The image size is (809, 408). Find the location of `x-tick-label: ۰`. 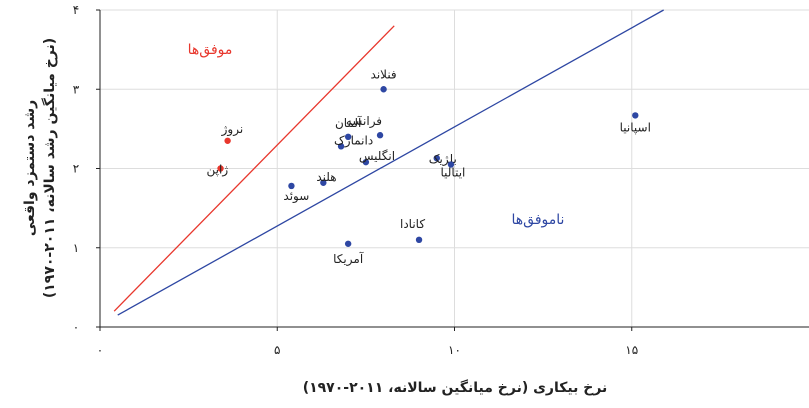

x-tick-label: ۰ is located at coordinates (100, 350).